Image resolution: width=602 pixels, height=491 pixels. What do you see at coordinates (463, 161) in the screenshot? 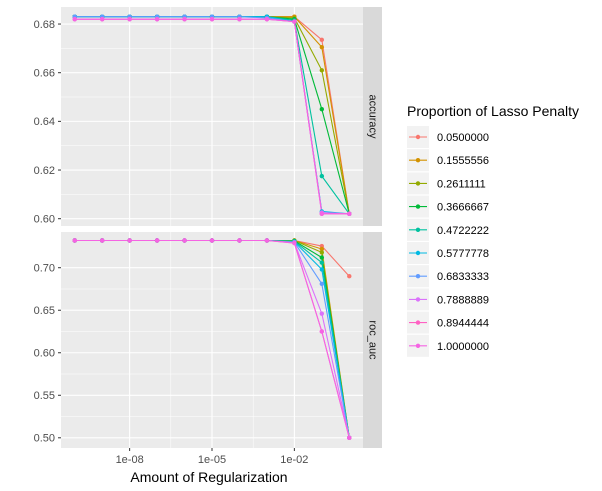
I see `legend-label: 0.1555556` at bounding box center [463, 161].